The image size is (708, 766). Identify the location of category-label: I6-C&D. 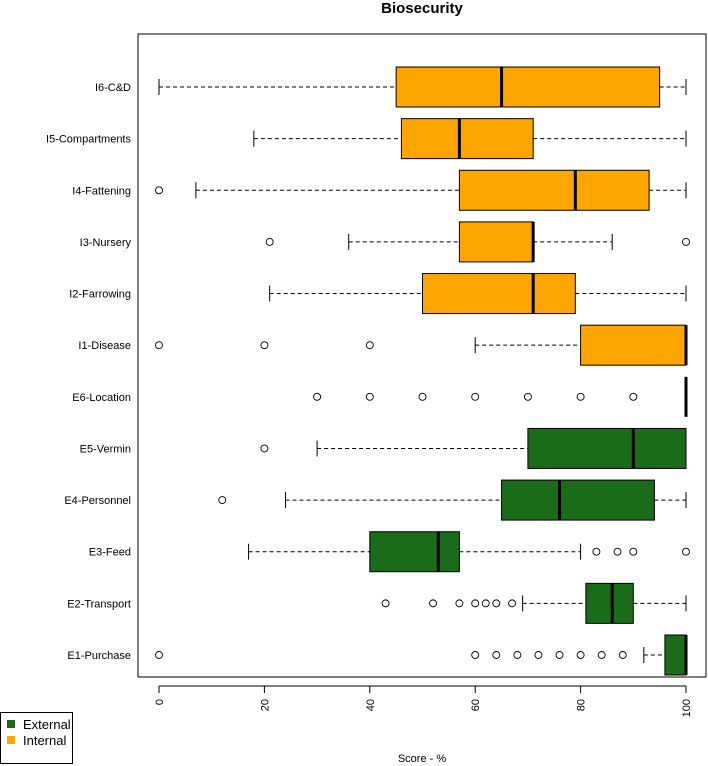
(113, 88).